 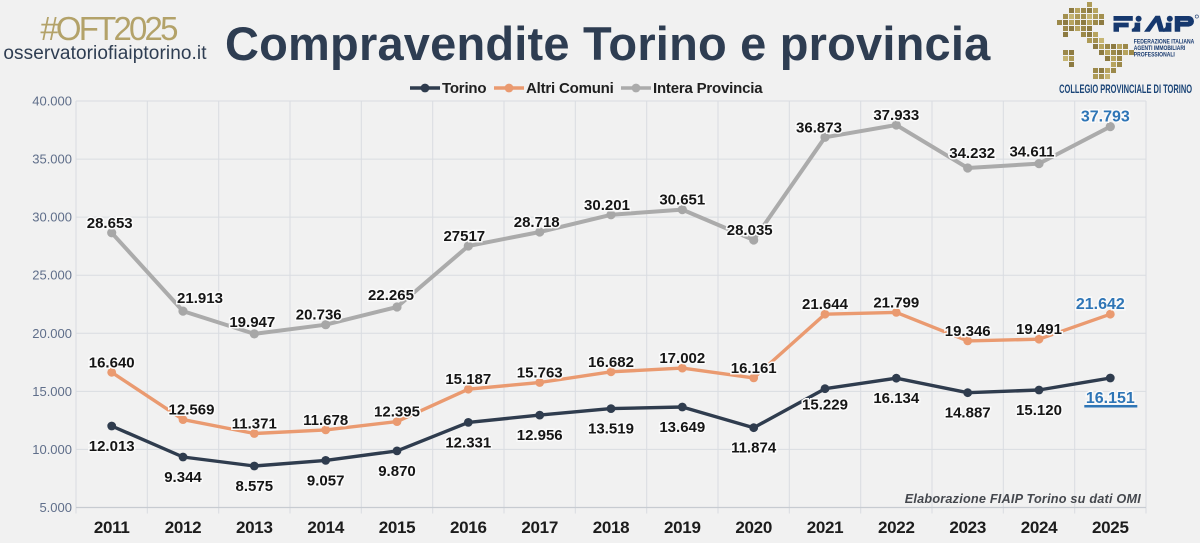 What do you see at coordinates (52, 391) in the screenshot?
I see `svg-text: 15.000` at bounding box center [52, 391].